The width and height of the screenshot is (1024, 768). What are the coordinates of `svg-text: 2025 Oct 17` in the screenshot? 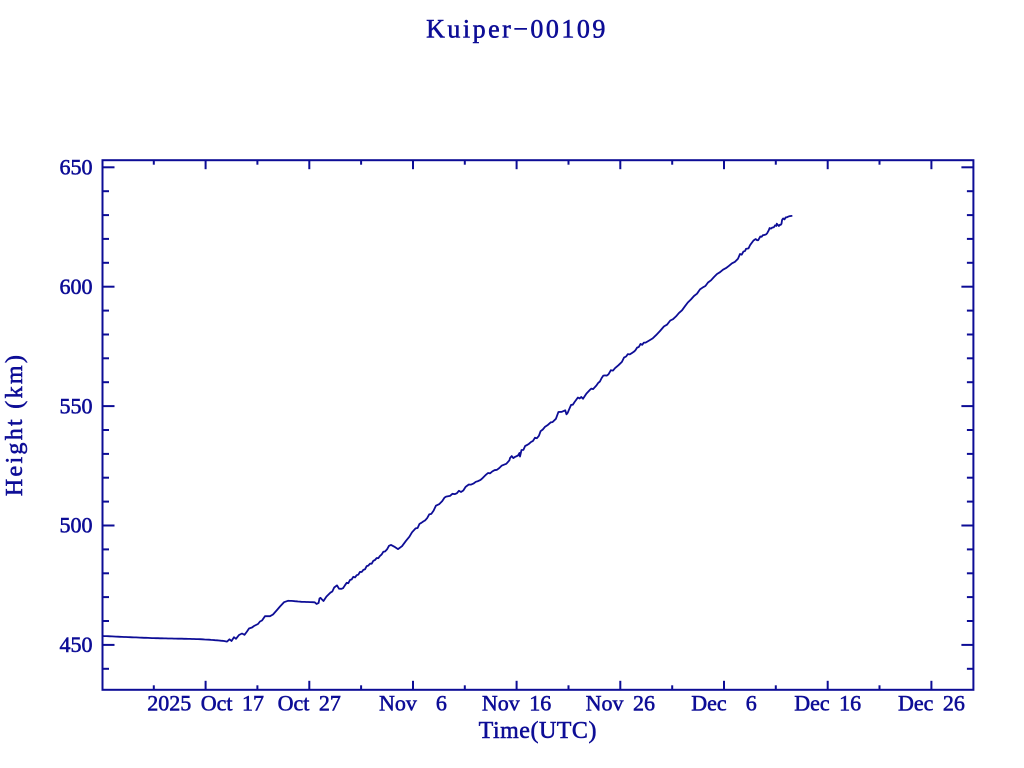 It's located at (205, 703).